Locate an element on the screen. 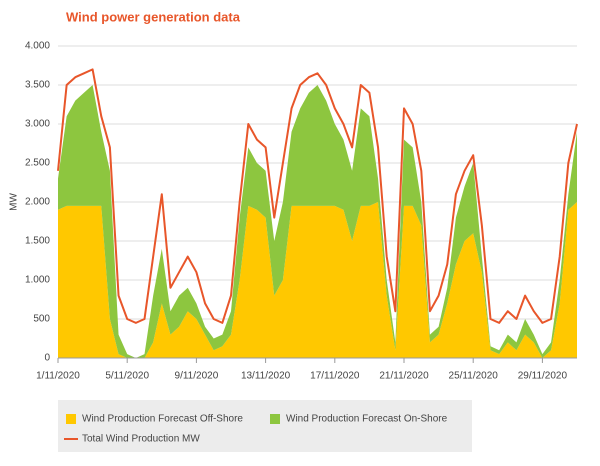  y-tick-label: 1.500 is located at coordinates (37, 241).